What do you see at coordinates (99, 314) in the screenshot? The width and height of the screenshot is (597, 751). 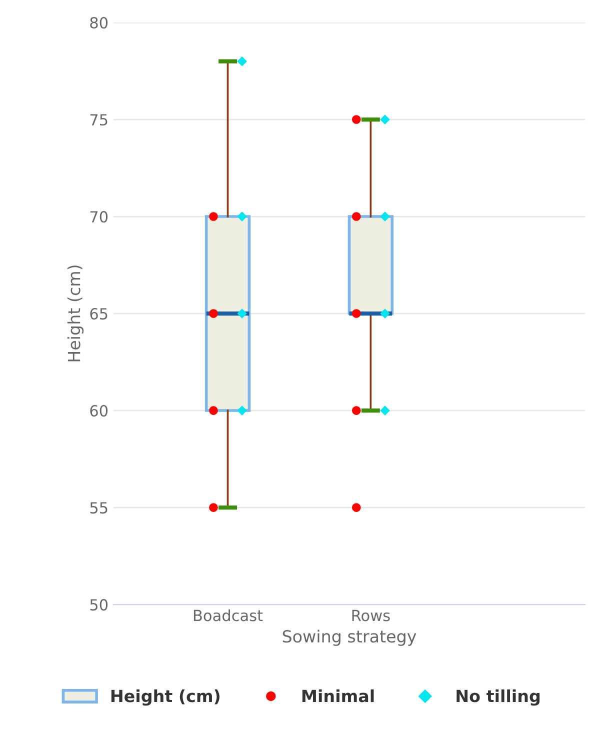 I see `y-tick-label: 65` at bounding box center [99, 314].